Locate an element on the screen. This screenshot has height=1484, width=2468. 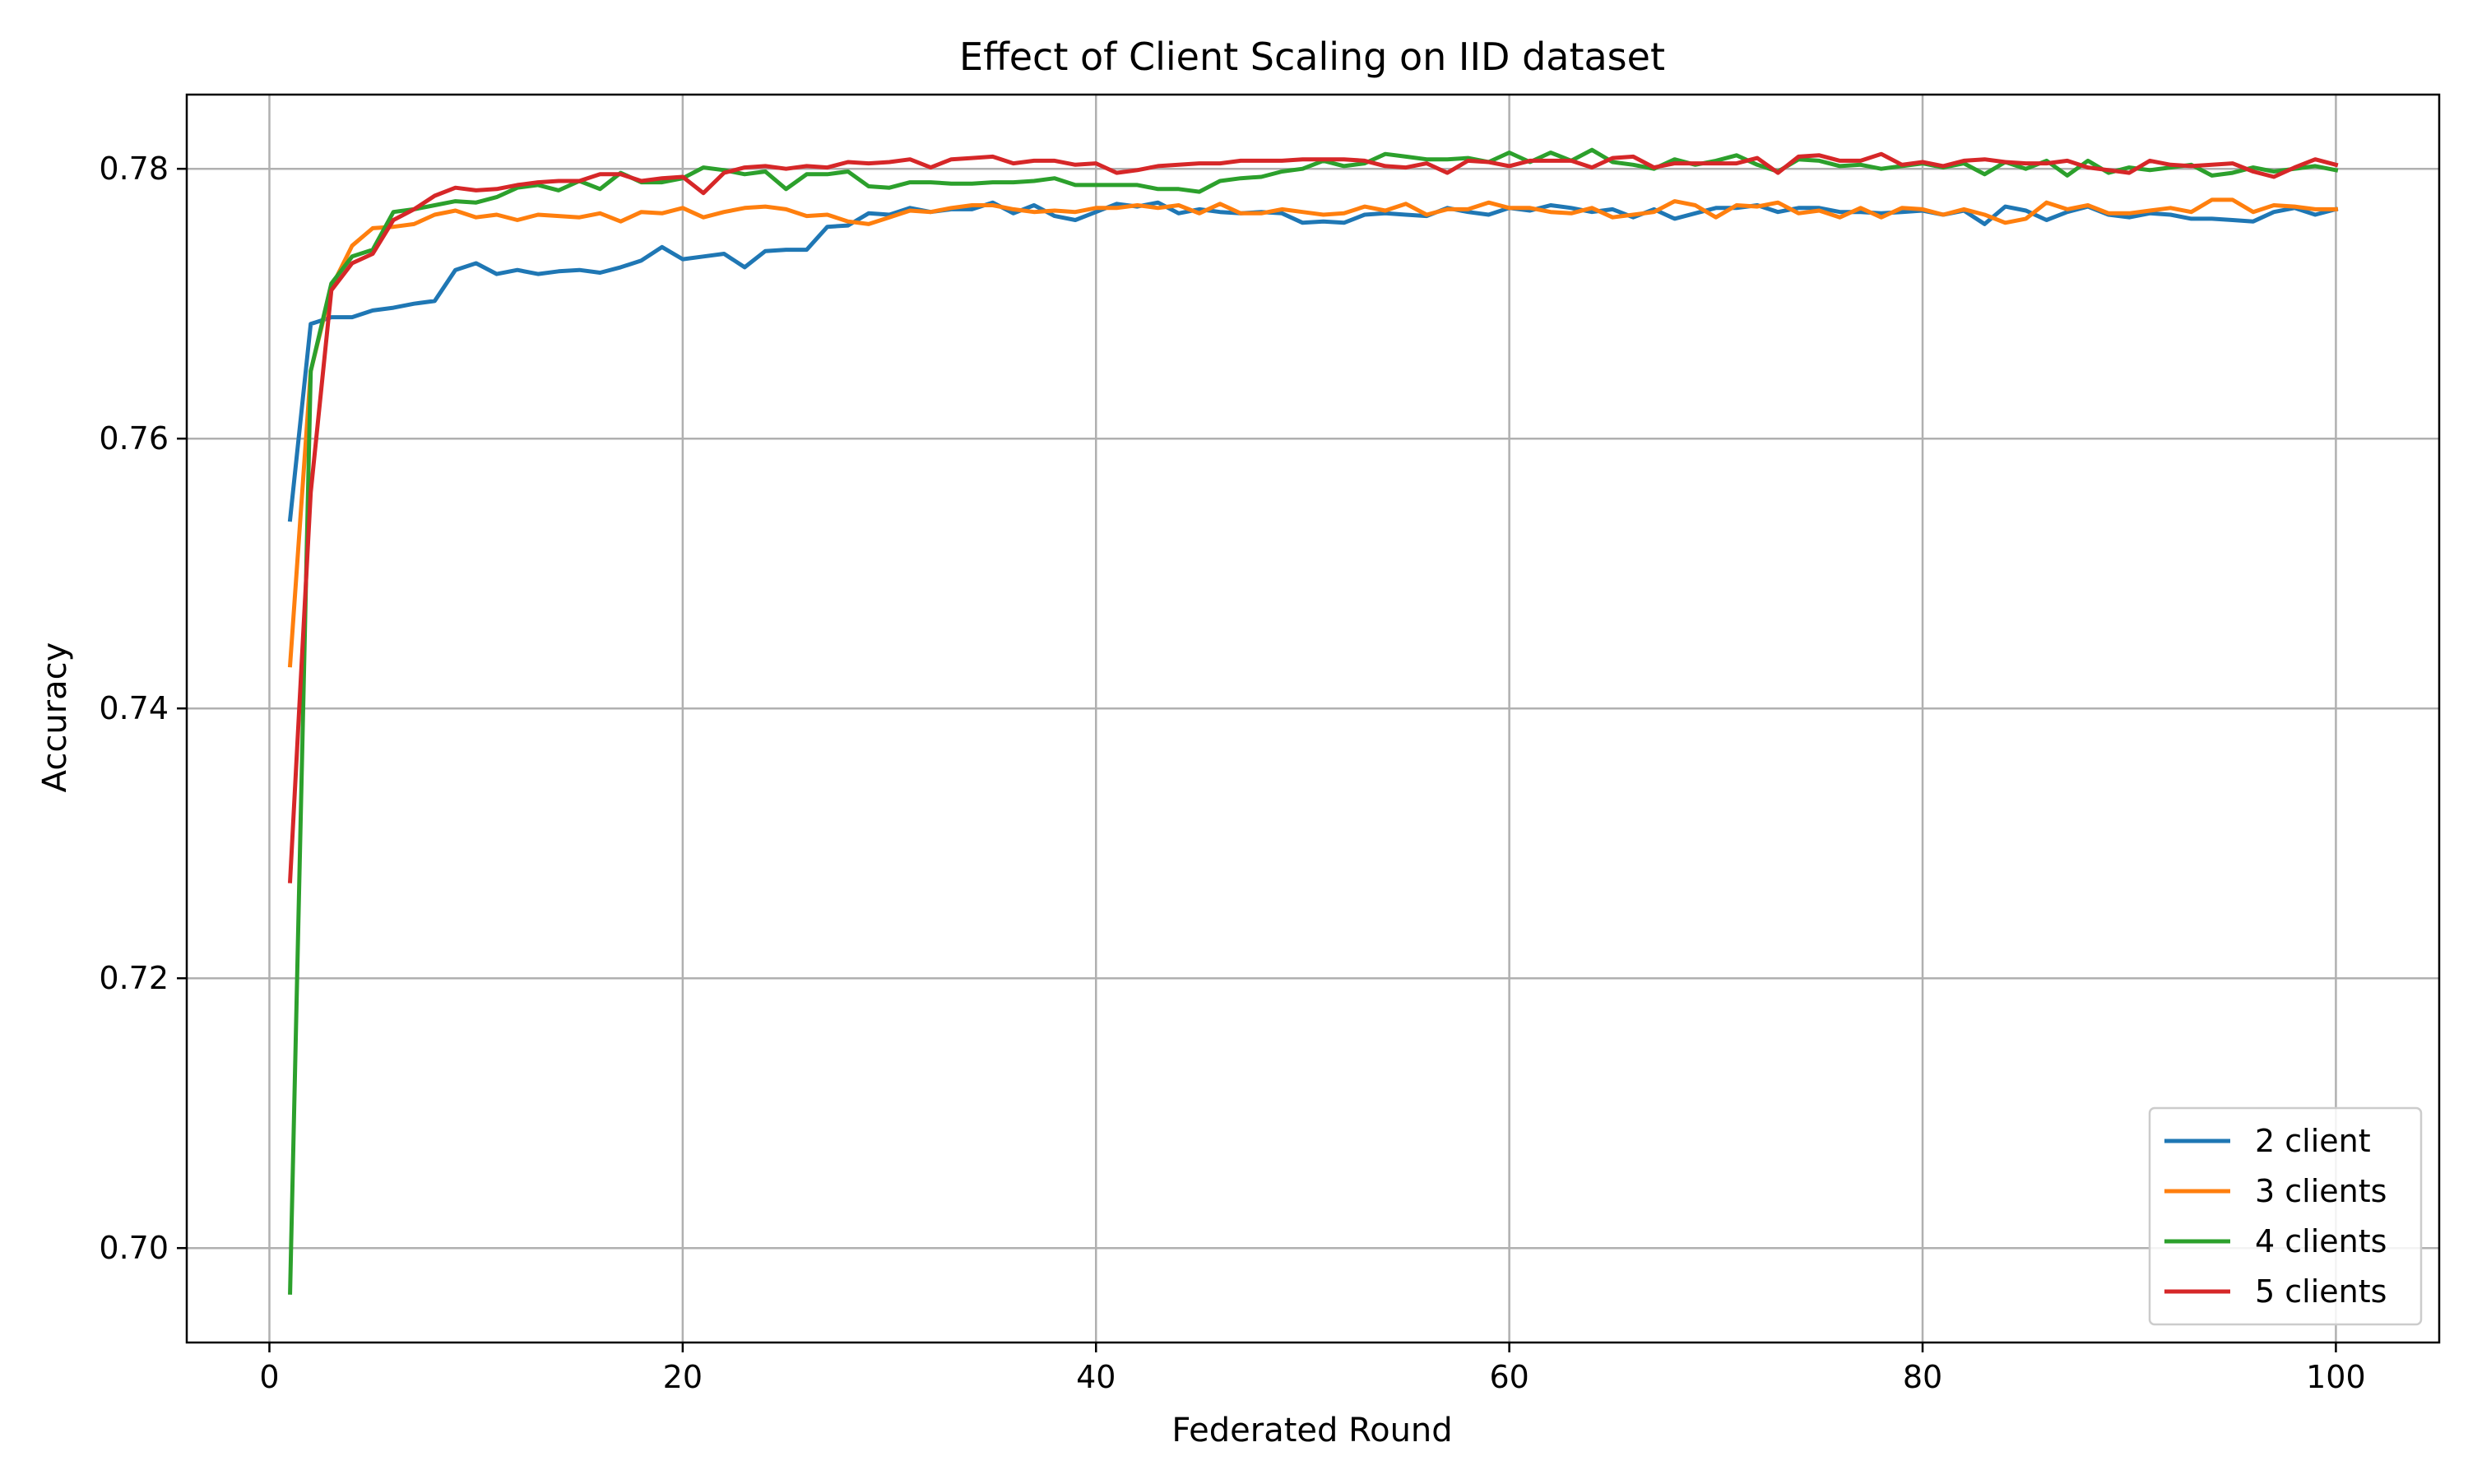
x-tick-label: 40 is located at coordinates (1096, 1377).